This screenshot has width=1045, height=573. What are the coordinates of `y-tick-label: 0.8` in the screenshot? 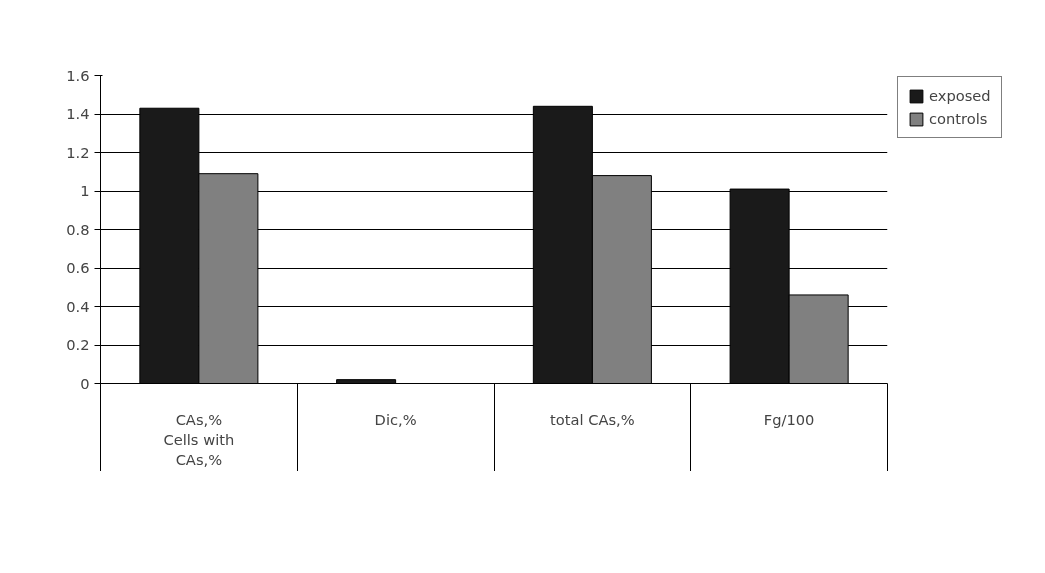 It's located at (78, 229).